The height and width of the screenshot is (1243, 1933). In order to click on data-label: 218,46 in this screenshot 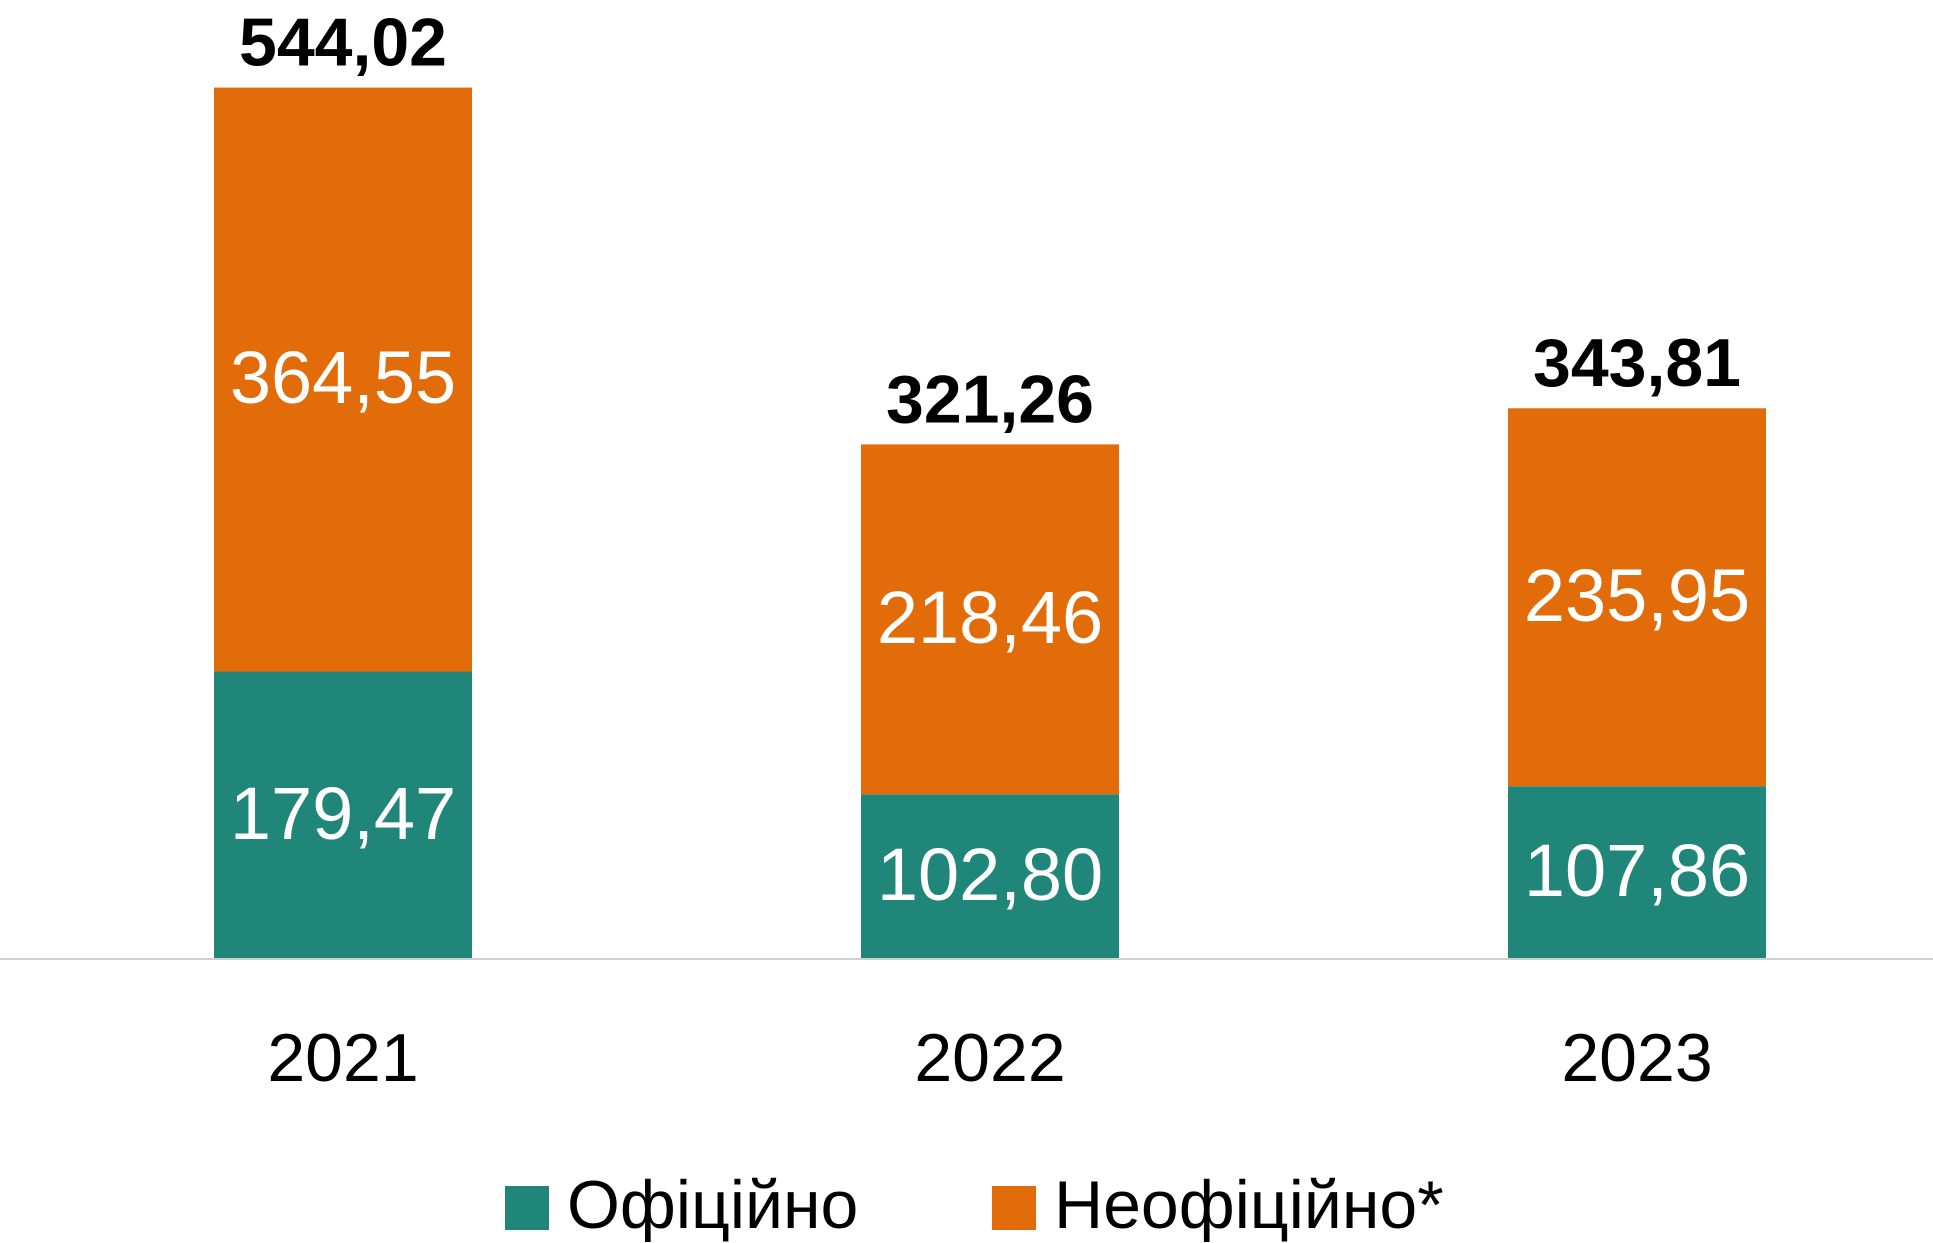, I will do `click(990, 617)`.